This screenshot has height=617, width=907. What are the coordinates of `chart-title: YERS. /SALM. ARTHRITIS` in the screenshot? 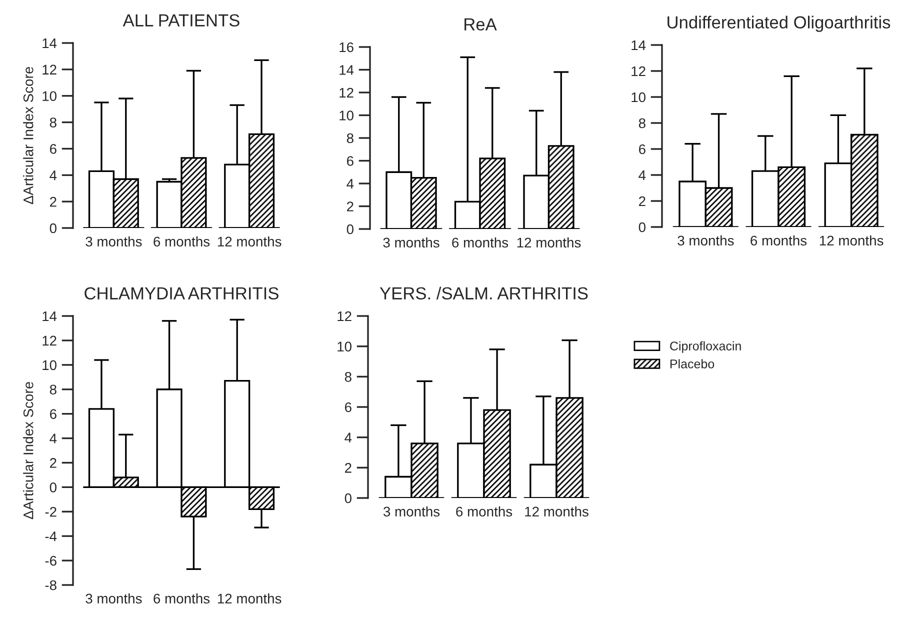 It's located at (484, 293).